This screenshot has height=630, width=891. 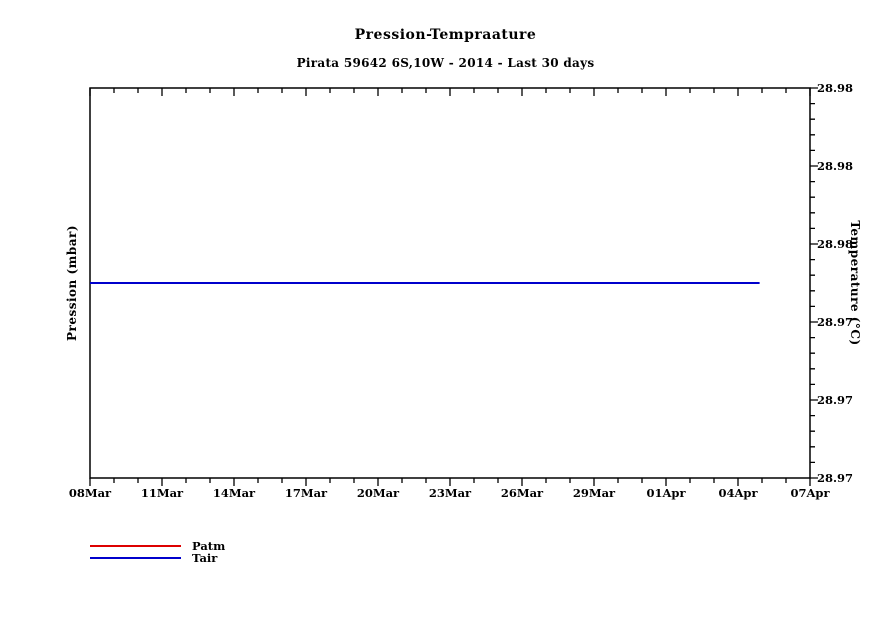 I want to click on x-tick-label: 04Apr, so click(x=738, y=493).